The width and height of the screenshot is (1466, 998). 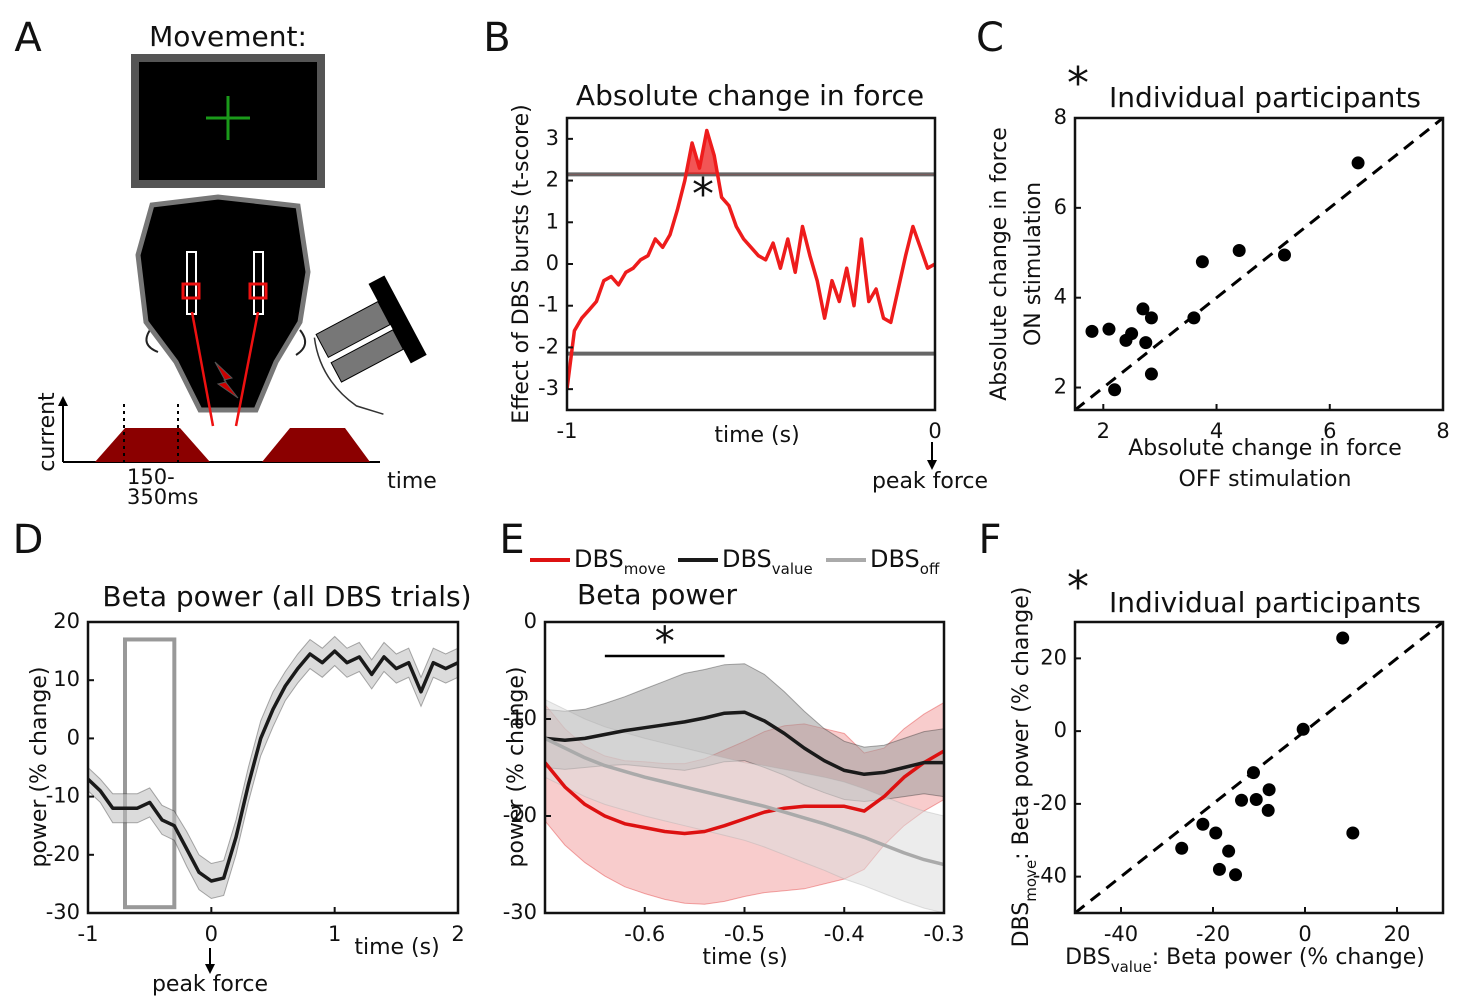 What do you see at coordinates (1329, 431) in the screenshot?
I see `x-tick-label: 6` at bounding box center [1329, 431].